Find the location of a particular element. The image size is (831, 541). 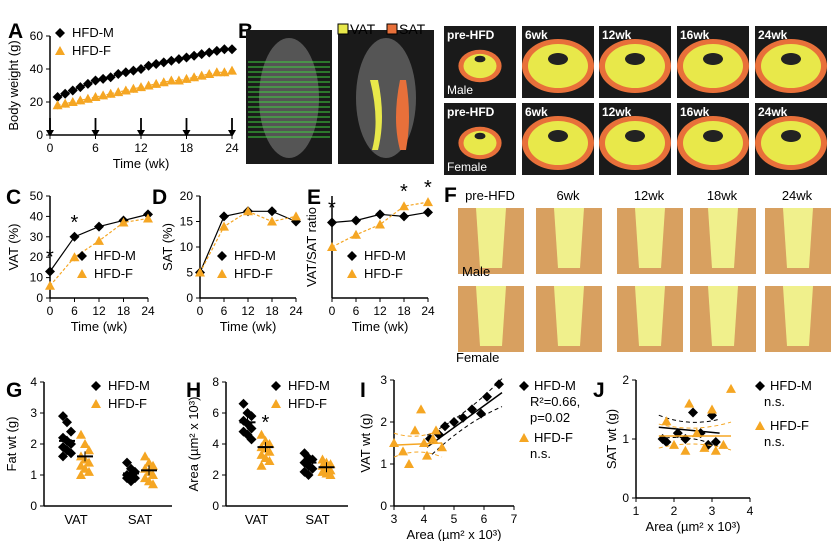

y-tick-label: 15 is located at coordinates (187, 222).